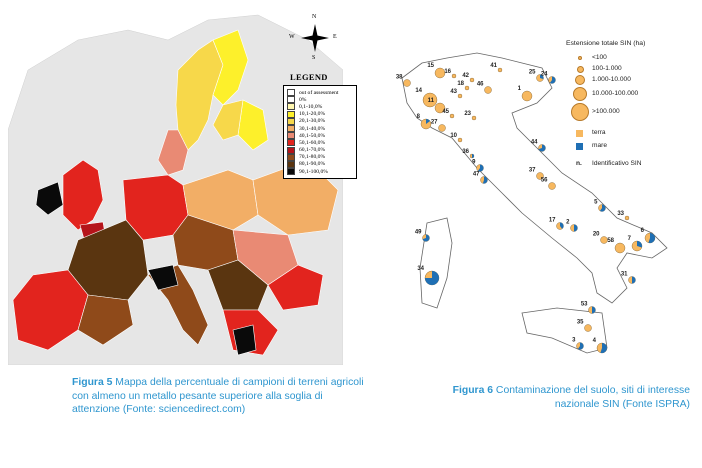 This screenshot has height=468, width=702. I want to click on sin-site-label: 58, so click(610, 241).